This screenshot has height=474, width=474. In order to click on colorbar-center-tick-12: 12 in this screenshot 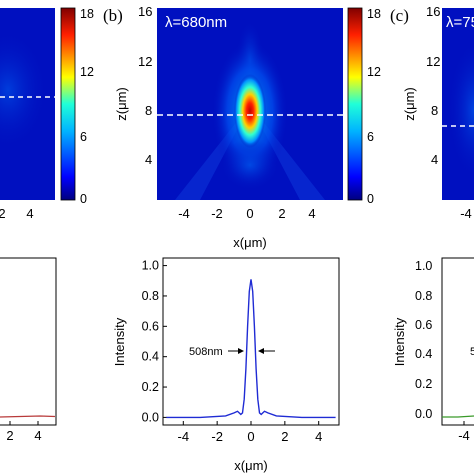, I will do `click(374, 72)`.